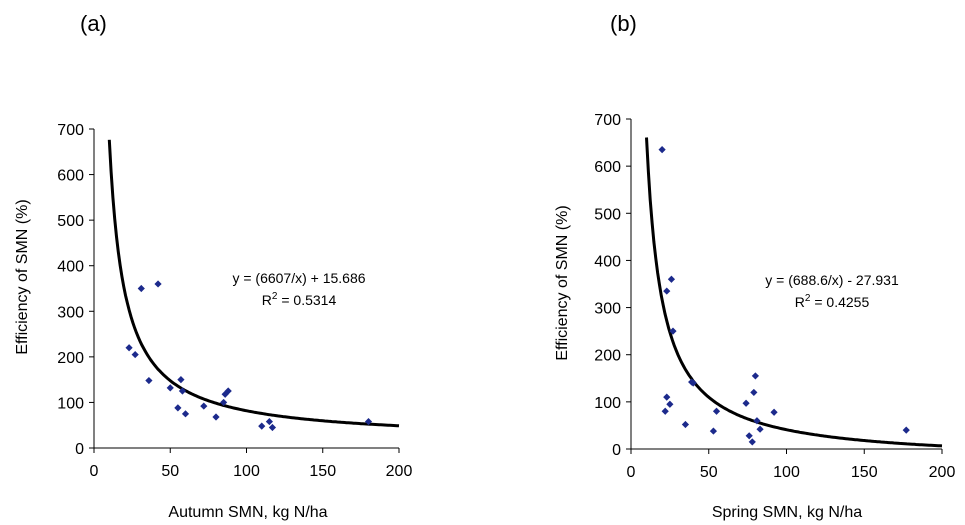  What do you see at coordinates (93, 23) in the screenshot?
I see `panel-label: (a)` at bounding box center [93, 23].